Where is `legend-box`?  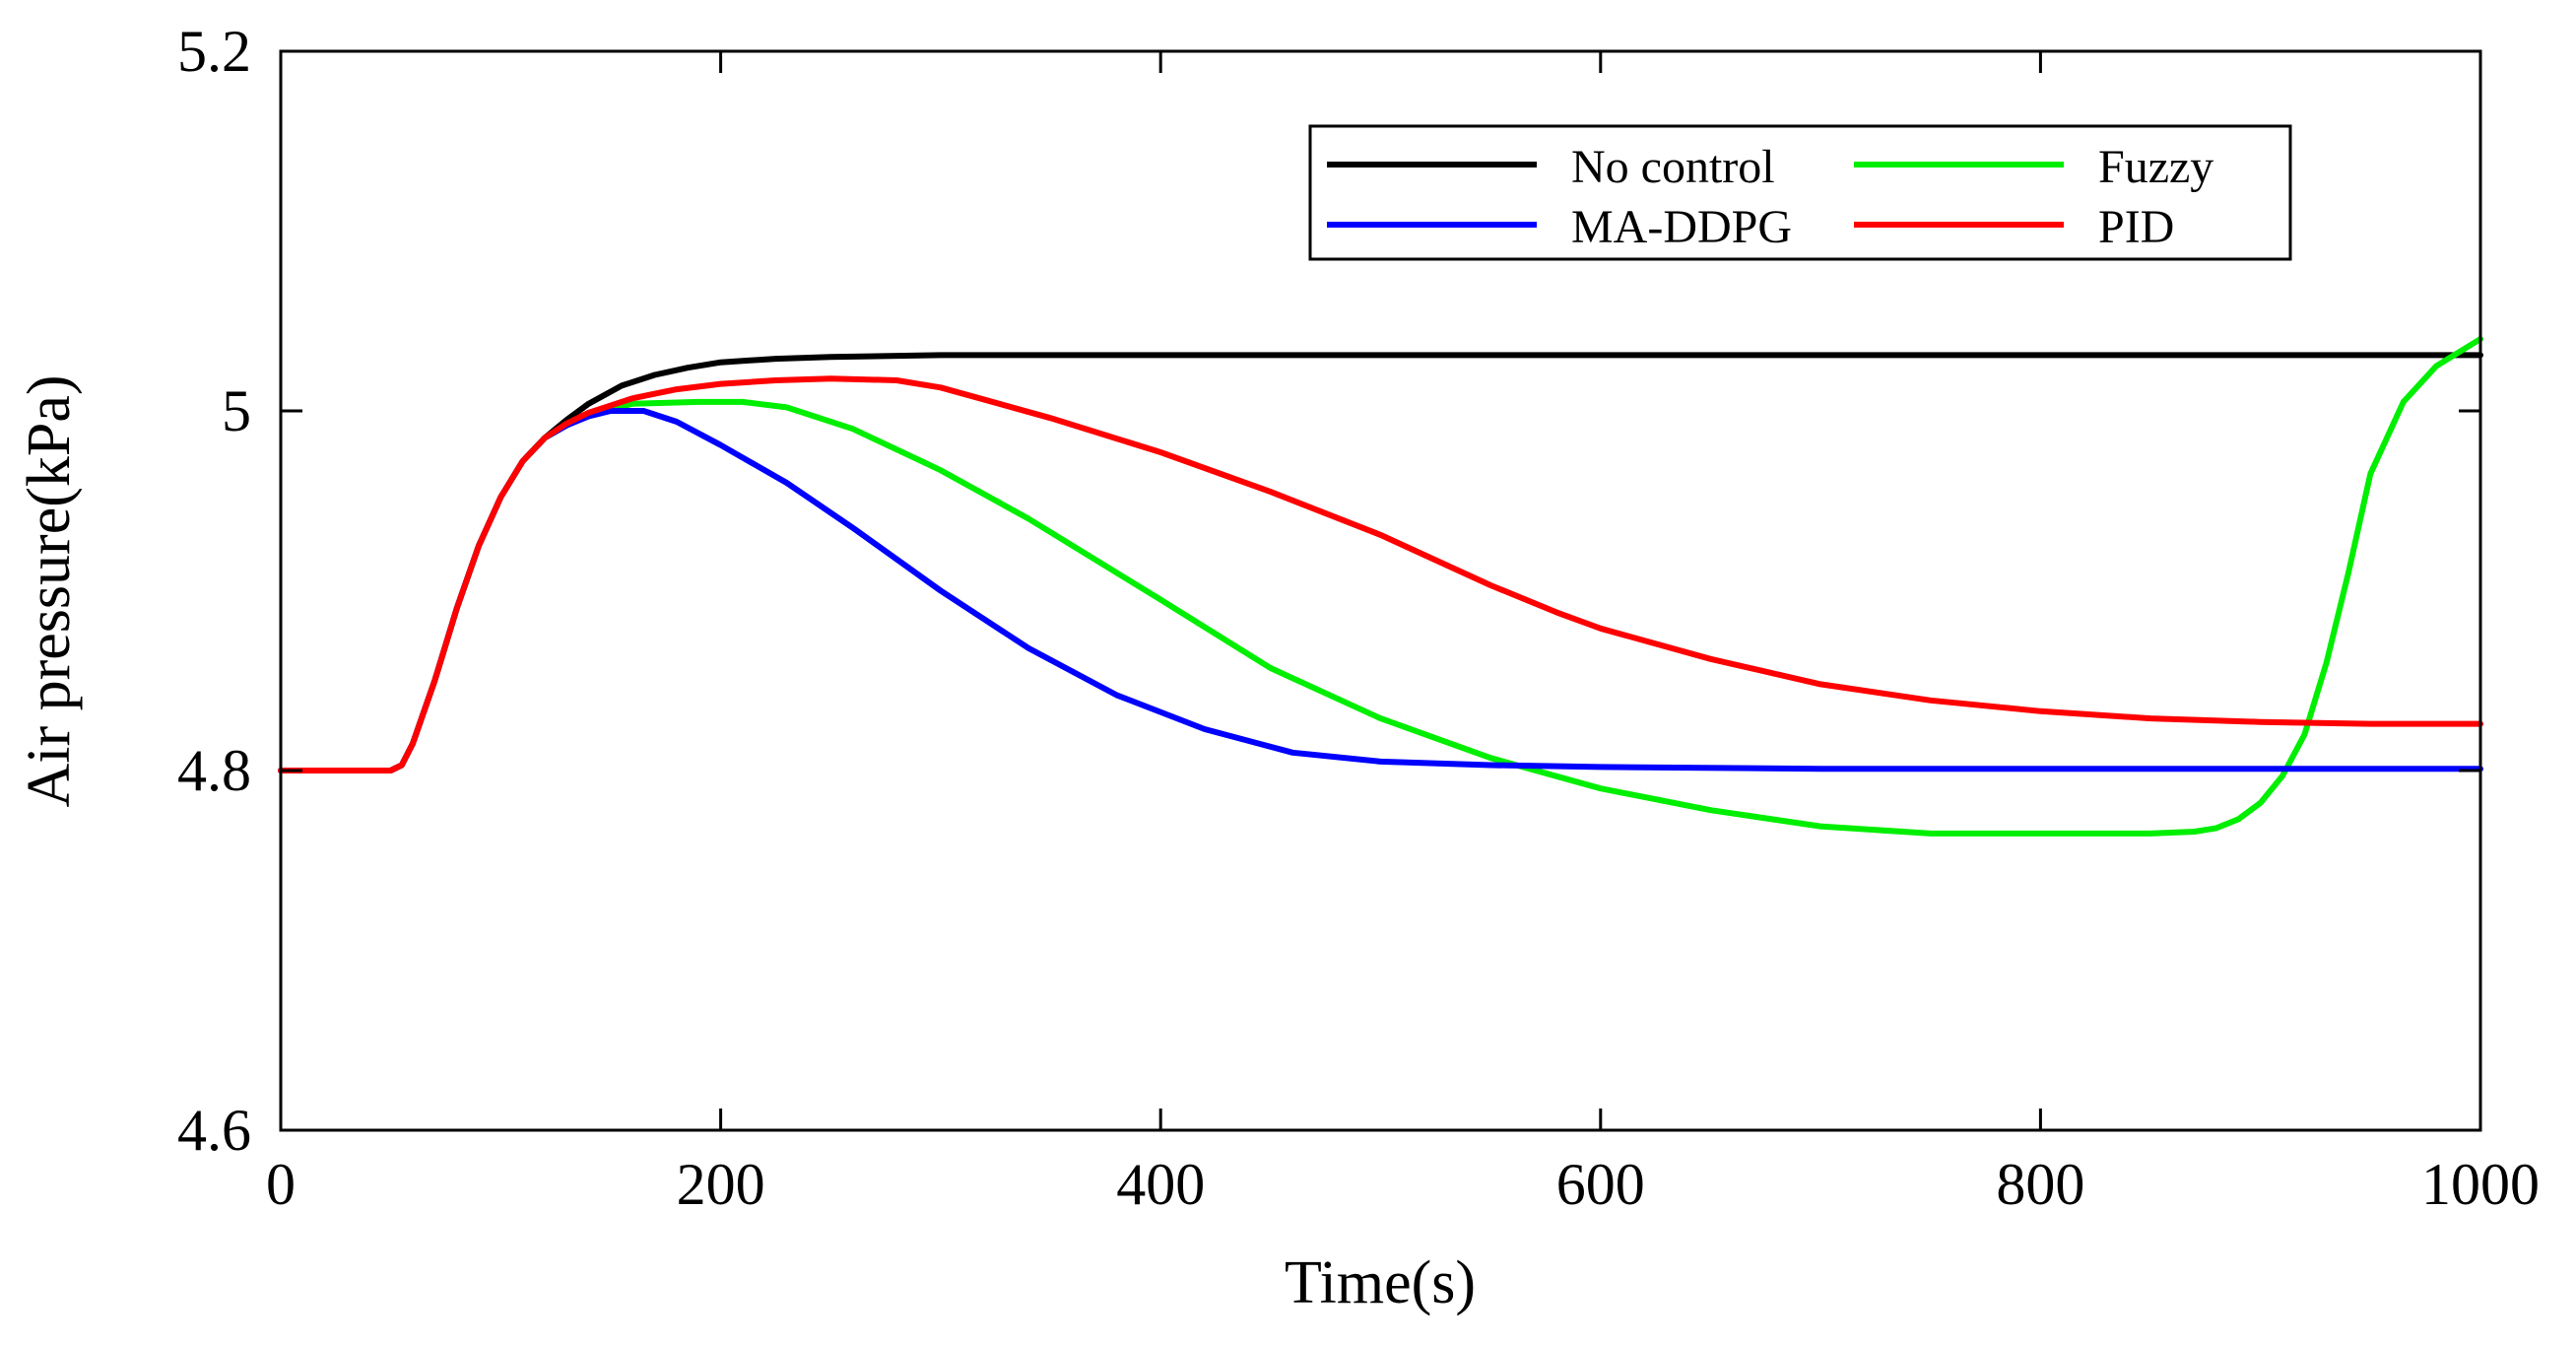
legend-box is located at coordinates (1800, 193).